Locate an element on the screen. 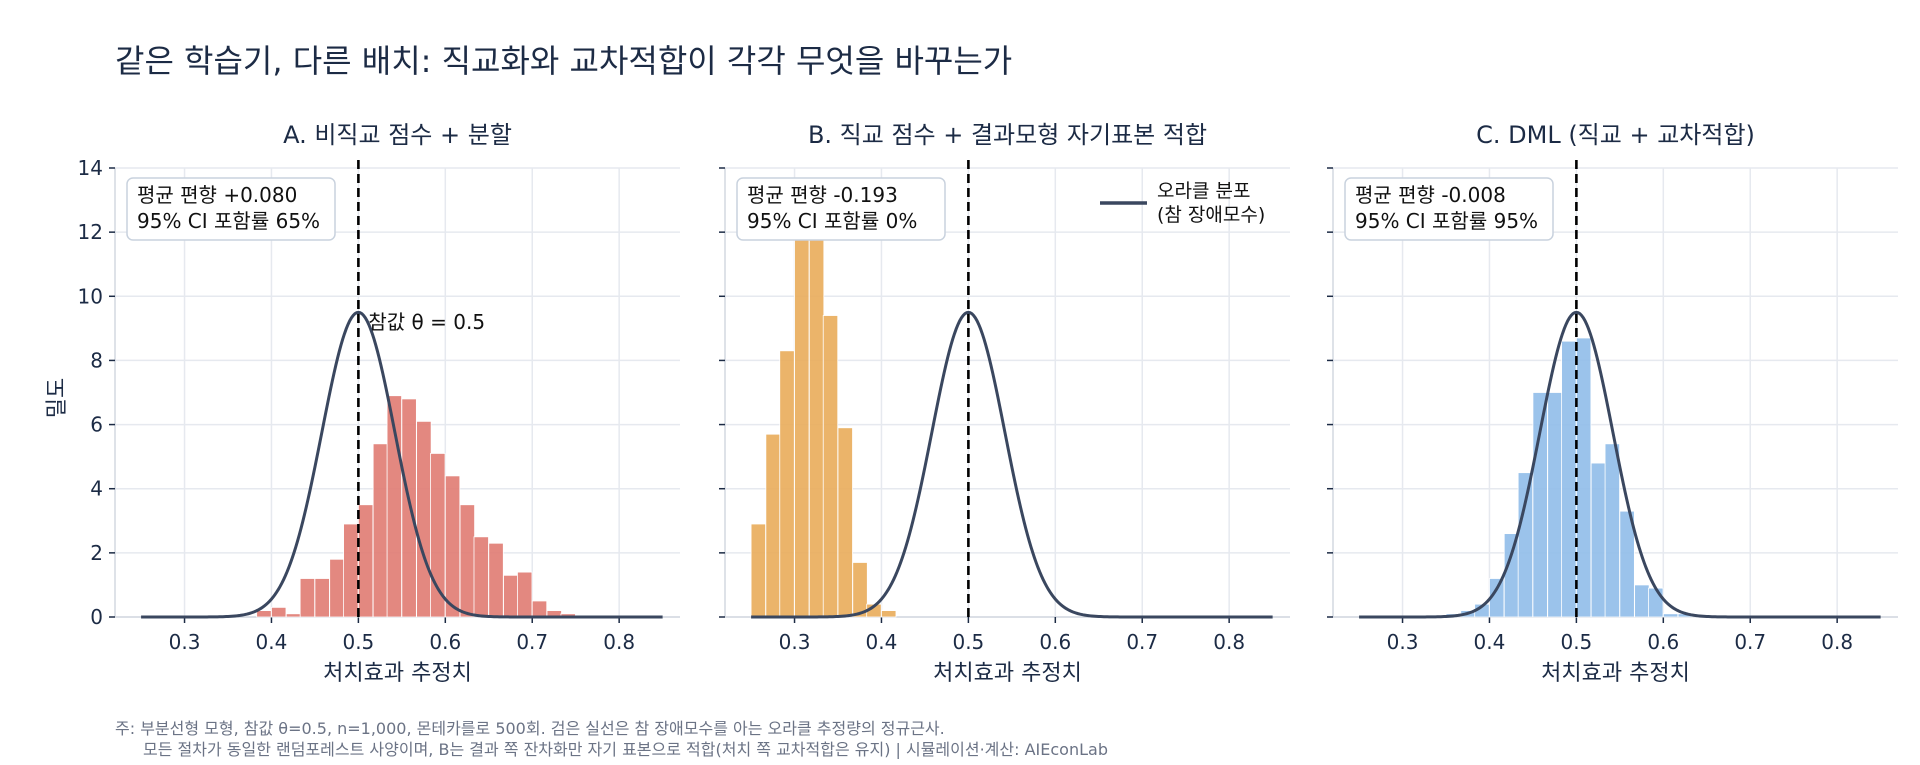  y-tick-label: 8 is located at coordinates (96, 360).